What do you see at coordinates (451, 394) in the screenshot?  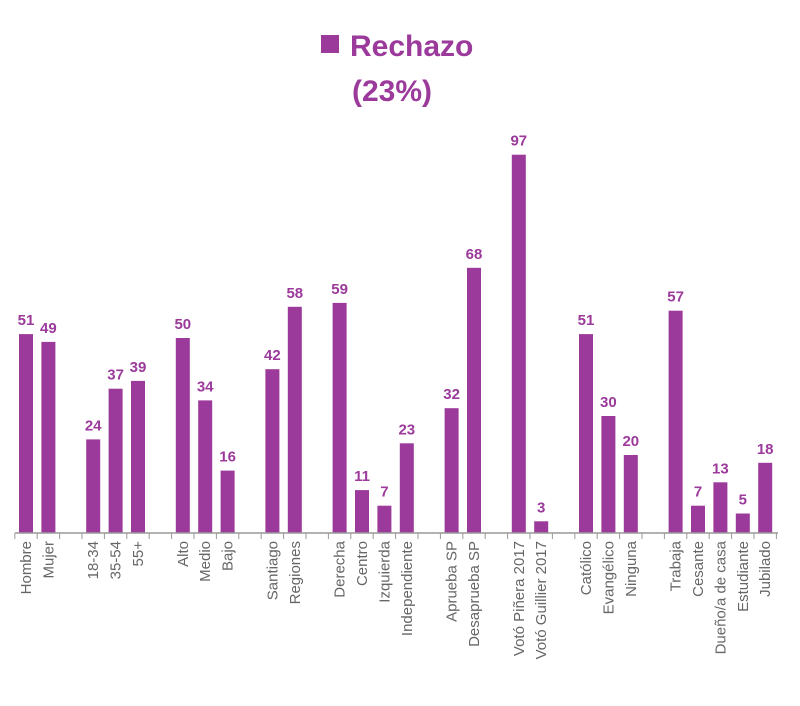 I see `data-label: 32` at bounding box center [451, 394].